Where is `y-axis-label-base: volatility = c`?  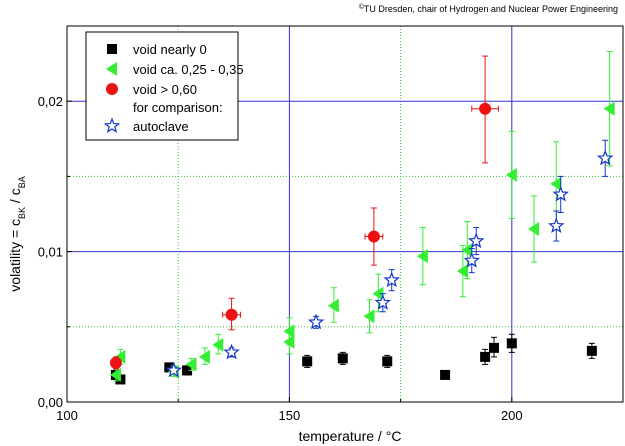 y-axis-label-base: volatility = c is located at coordinates (15, 255).